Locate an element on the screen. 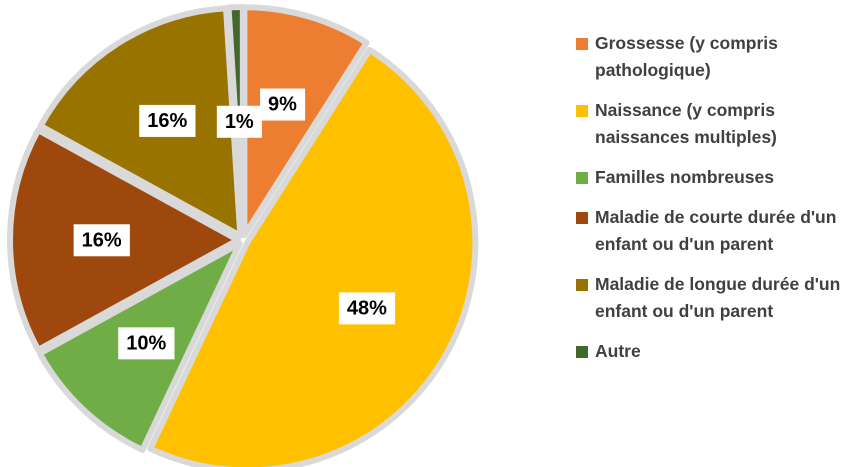 Image resolution: width=868 pixels, height=467 pixels. data-label-text: 1% is located at coordinates (239, 122).